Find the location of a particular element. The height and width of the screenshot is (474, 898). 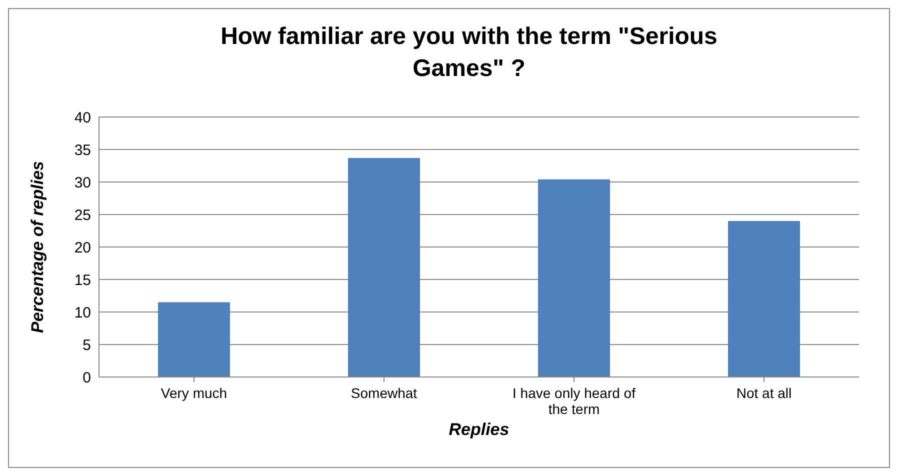

y-tick-label: 15 is located at coordinates (82, 280).